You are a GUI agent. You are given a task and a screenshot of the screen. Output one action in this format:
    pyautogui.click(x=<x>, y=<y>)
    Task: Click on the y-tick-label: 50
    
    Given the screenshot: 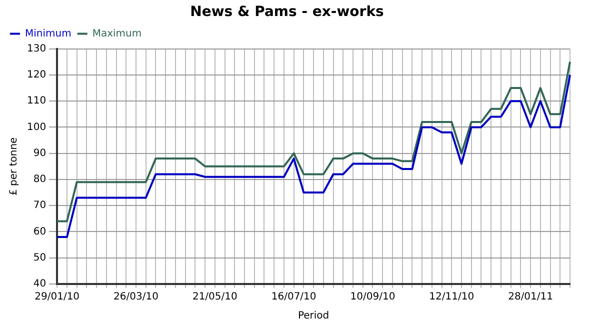 What is the action you would take?
    pyautogui.click(x=39, y=258)
    